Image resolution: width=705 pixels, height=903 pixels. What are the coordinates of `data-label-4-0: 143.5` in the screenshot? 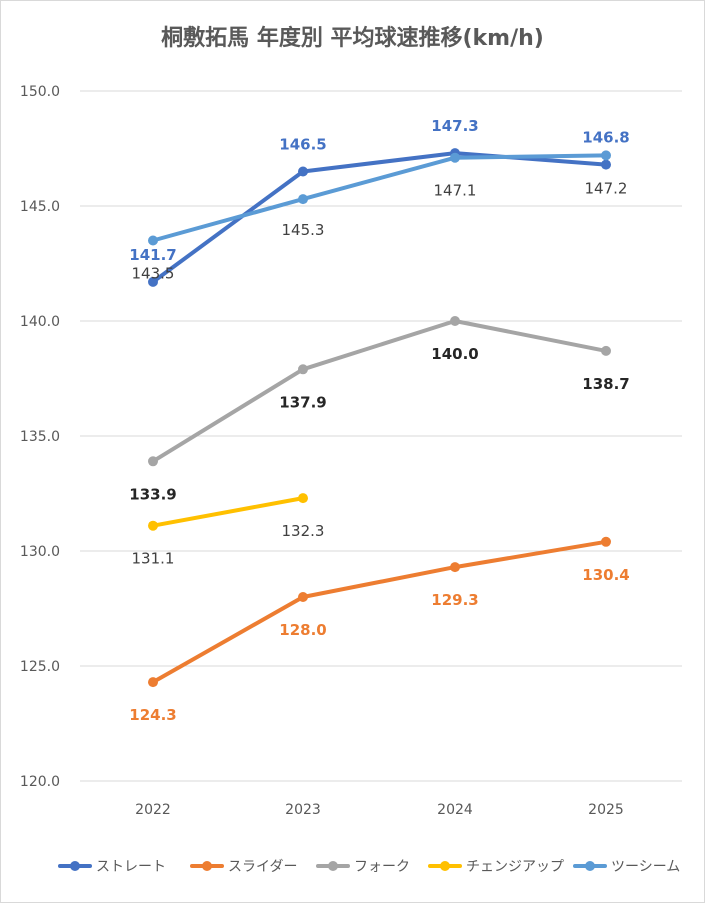 It's located at (153, 274).